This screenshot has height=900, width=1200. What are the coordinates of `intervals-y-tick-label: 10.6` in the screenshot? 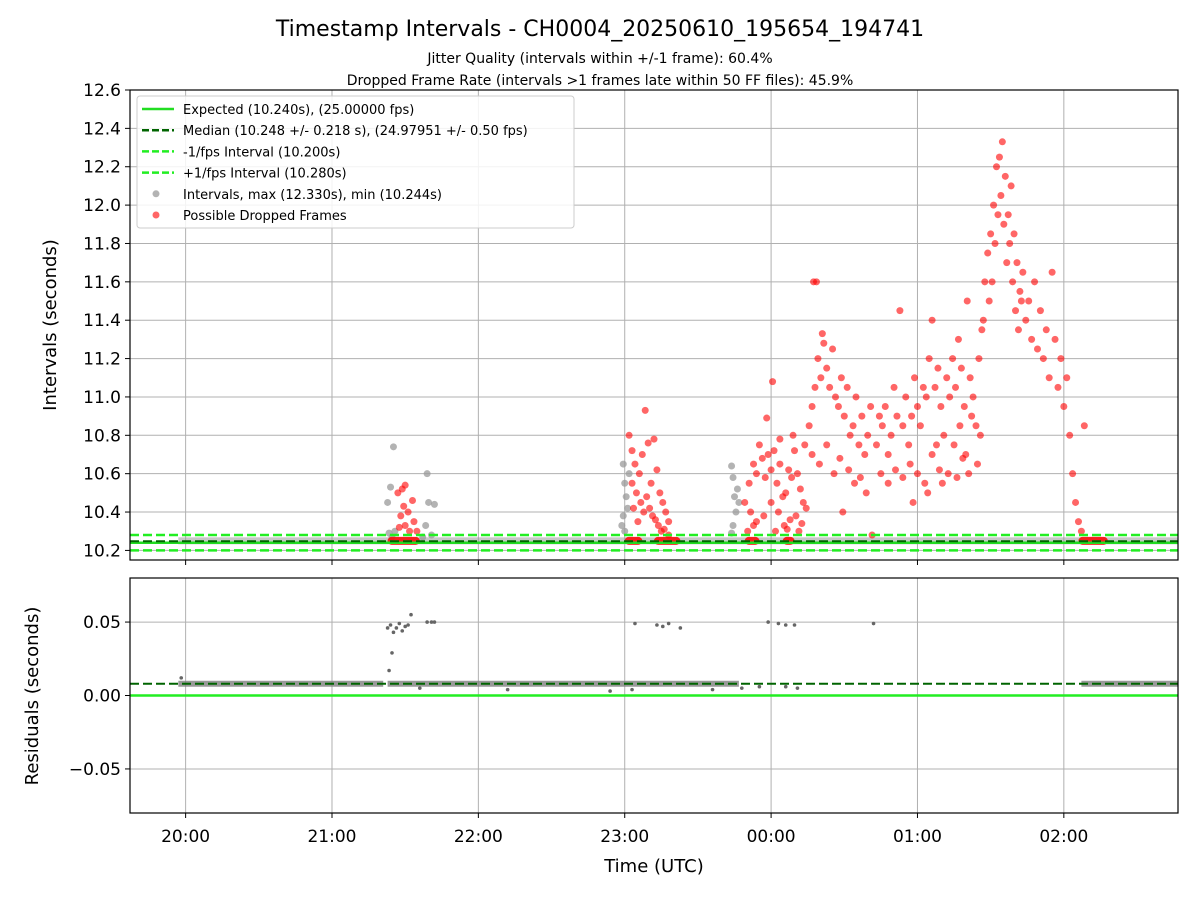 It's located at (102, 475).